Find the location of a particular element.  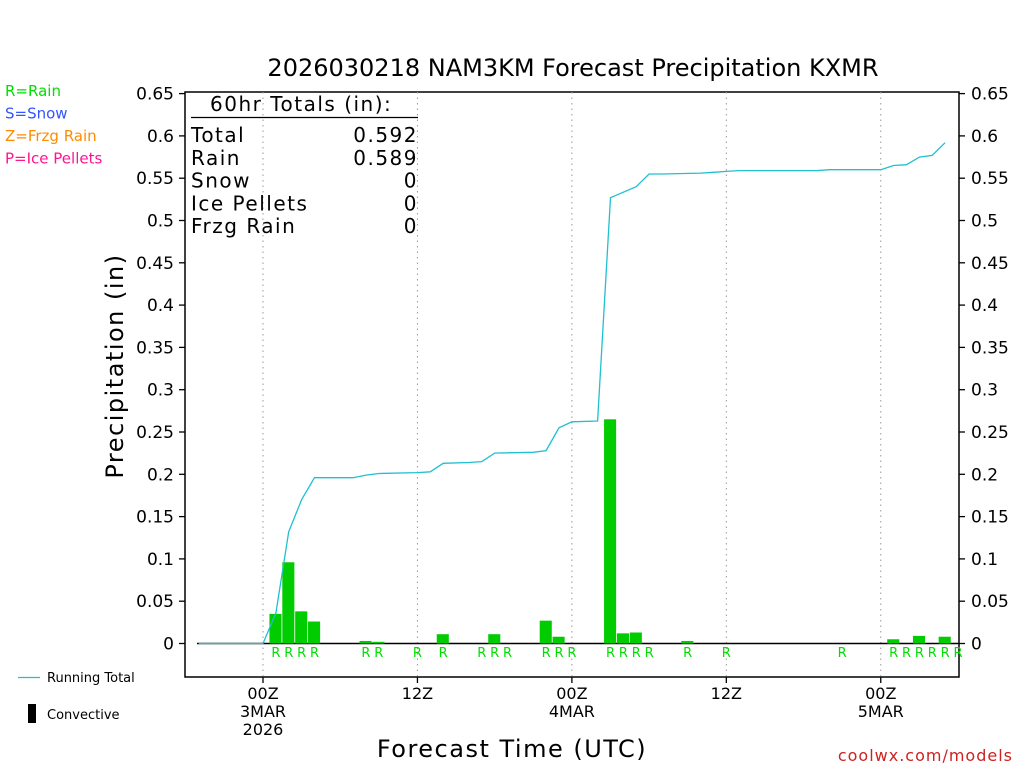

precip-legend-item: R=Rain is located at coordinates (33, 91).